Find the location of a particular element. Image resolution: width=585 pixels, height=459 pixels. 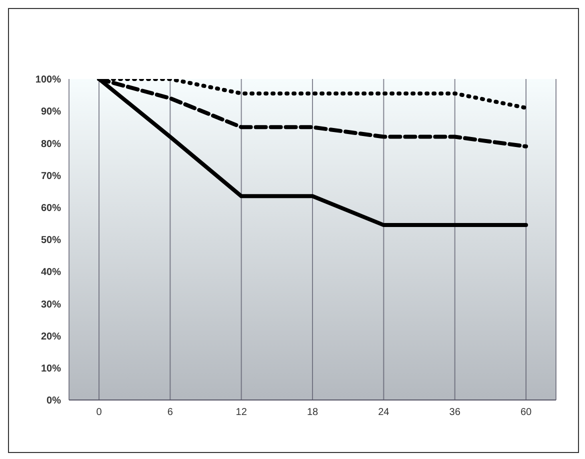

x-tick-label: 60 is located at coordinates (526, 412).